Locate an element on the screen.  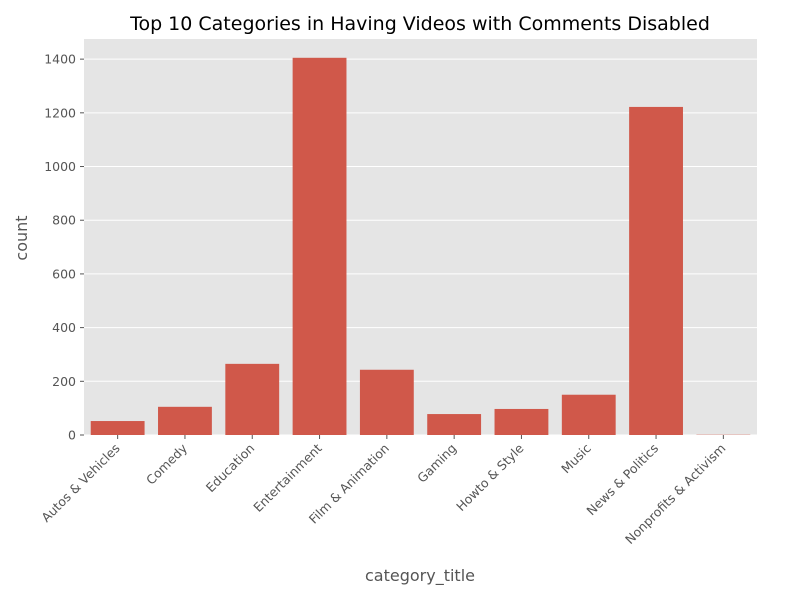
y-tick-label: 1200 is located at coordinates (60, 112).